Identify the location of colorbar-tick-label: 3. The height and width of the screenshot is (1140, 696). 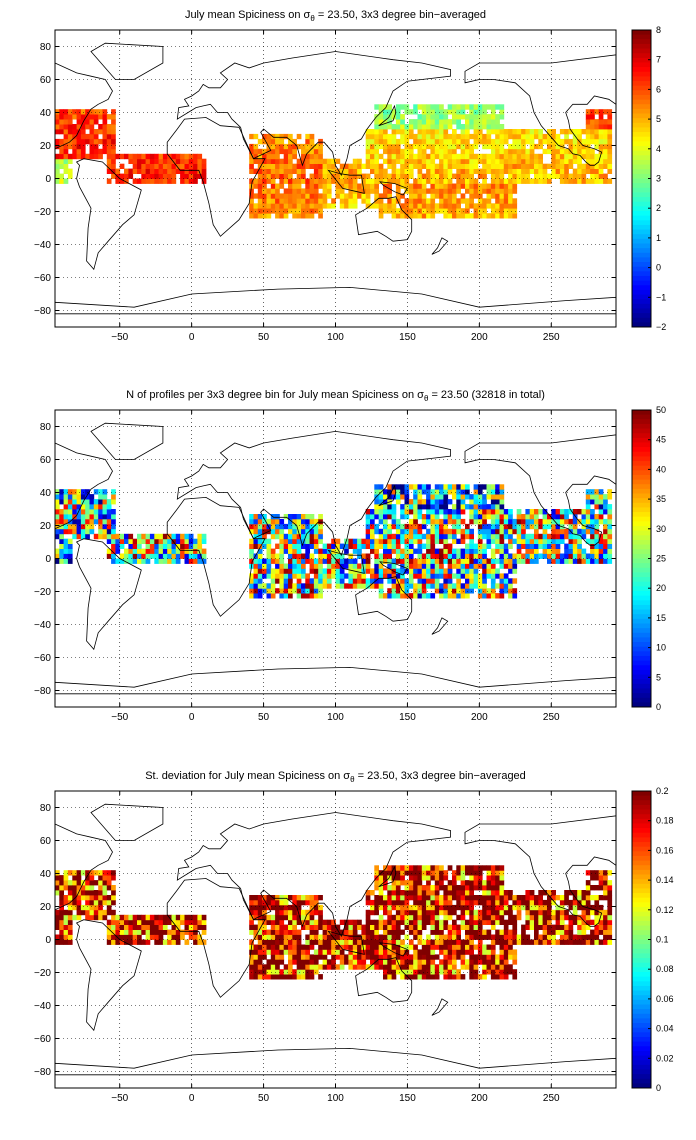
(658, 179).